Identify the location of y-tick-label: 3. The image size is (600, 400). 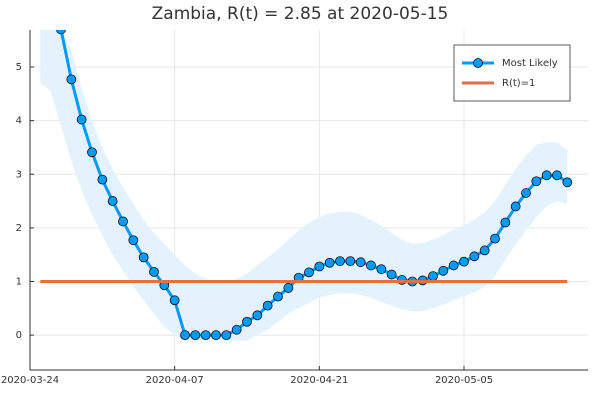
(19, 174).